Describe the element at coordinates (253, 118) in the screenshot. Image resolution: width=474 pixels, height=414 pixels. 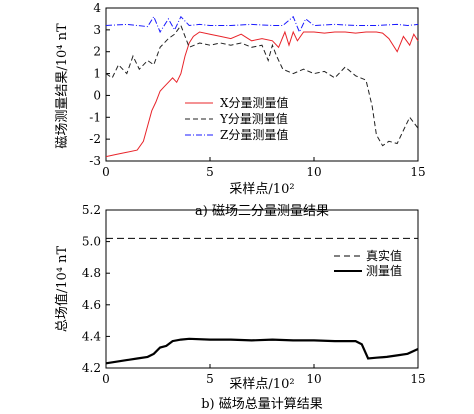
I see `legend-y-label: Y分量测量值` at that location.